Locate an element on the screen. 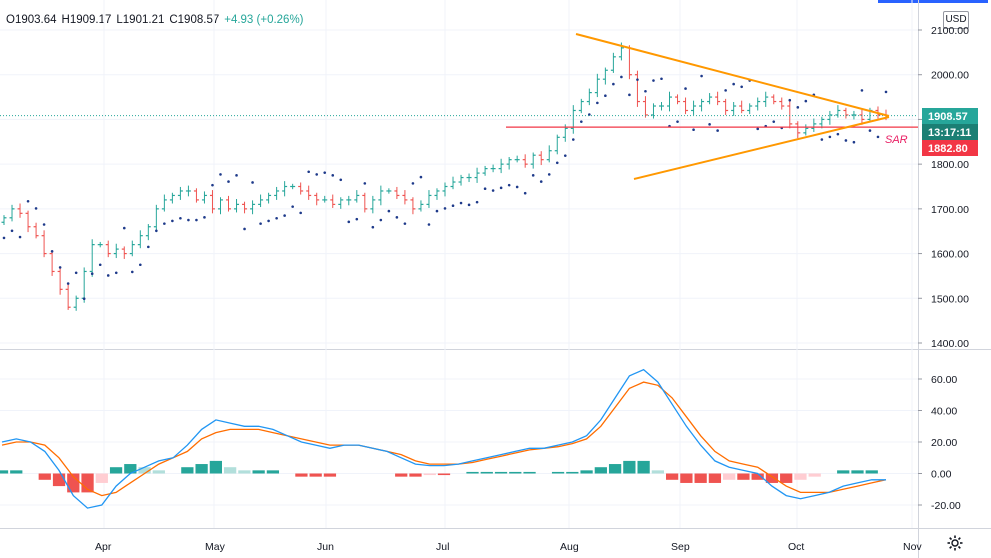  macd-axis-label: 0.00 is located at coordinates (941, 475).